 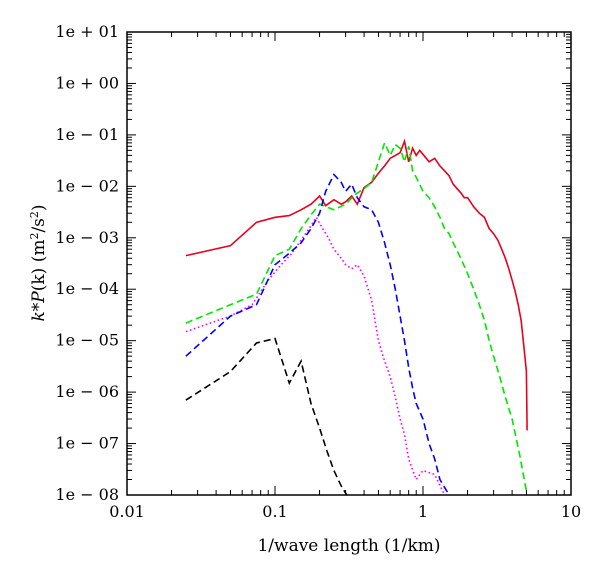 What do you see at coordinates (39, 306) in the screenshot?
I see `y-axis-title-star: *` at bounding box center [39, 306].